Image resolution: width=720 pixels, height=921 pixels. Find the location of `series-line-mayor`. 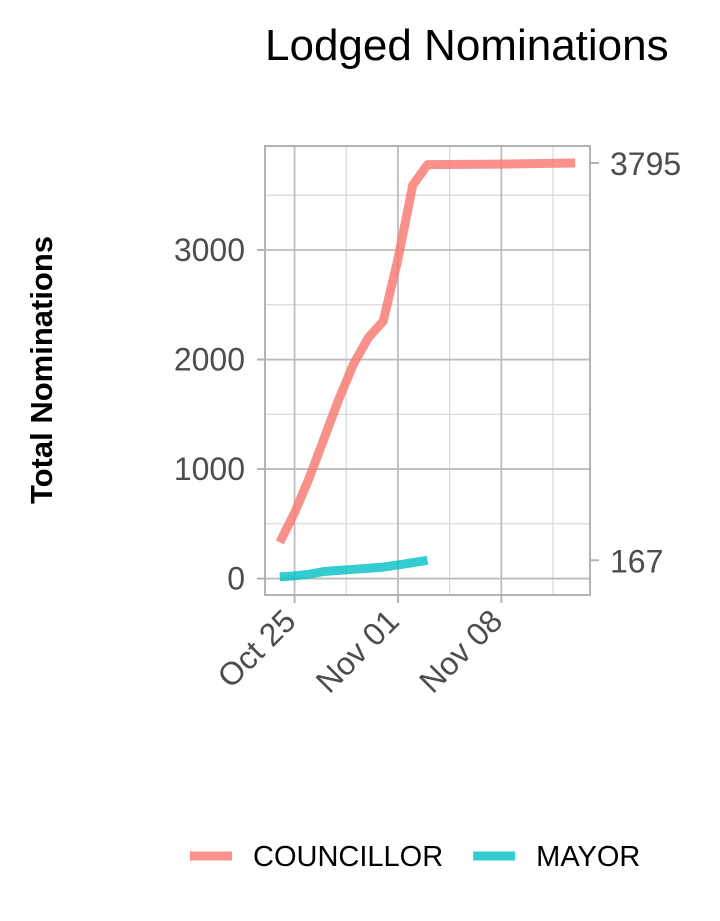

series-line-mayor is located at coordinates (354, 568).